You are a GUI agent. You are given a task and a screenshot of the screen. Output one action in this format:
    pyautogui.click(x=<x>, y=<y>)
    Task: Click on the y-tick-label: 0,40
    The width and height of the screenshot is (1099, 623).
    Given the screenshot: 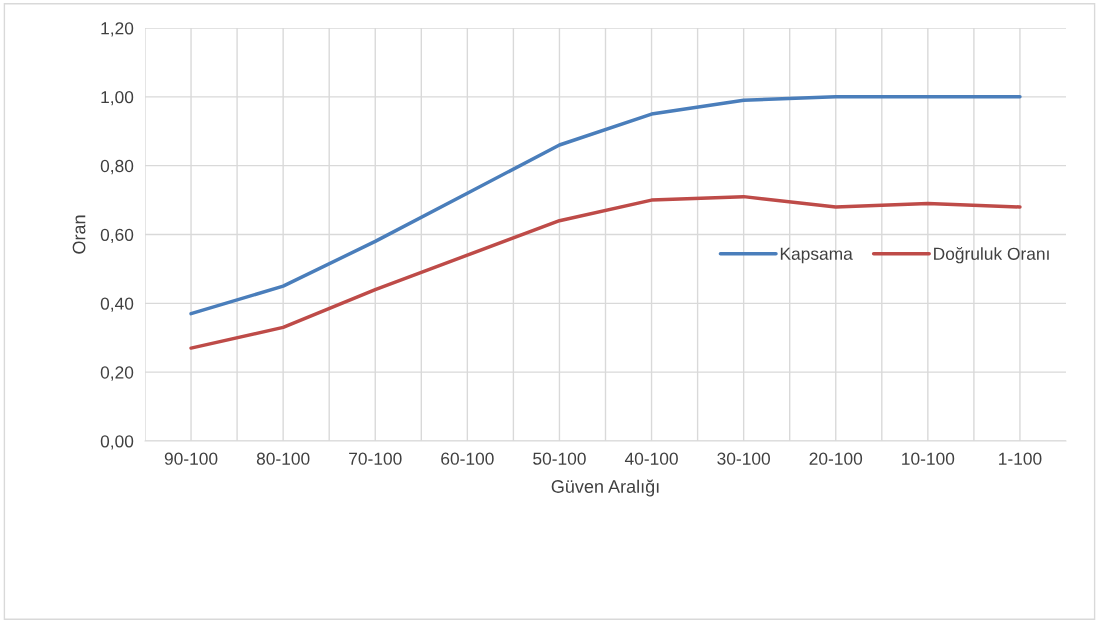 What is the action you would take?
    pyautogui.click(x=117, y=304)
    